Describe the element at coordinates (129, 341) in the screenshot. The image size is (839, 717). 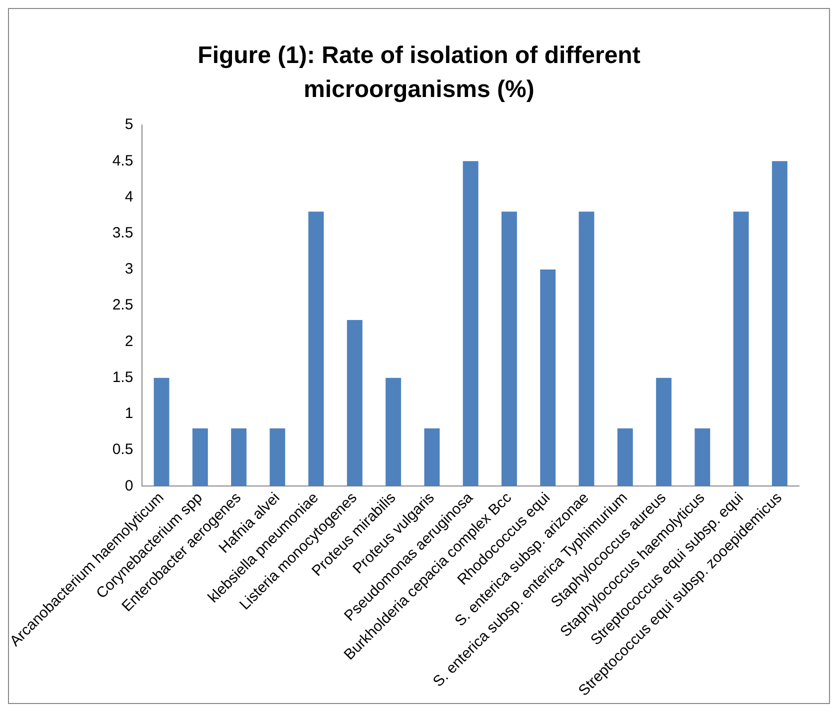
I see `y-tick-label: 2` at that location.